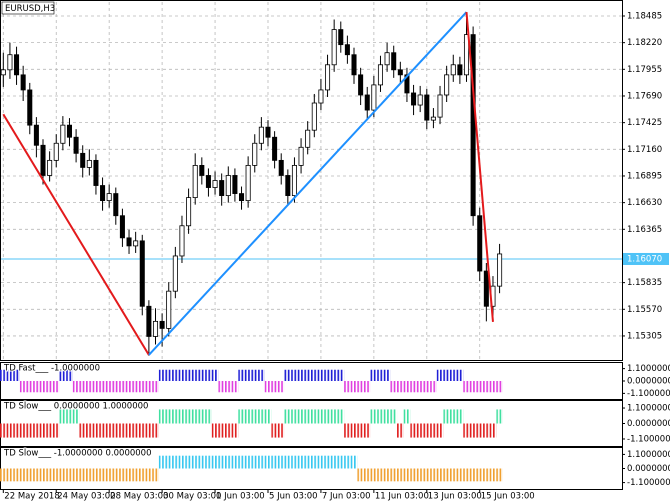  Describe the element at coordinates (293, 497) in the screenshot. I see `x-tick-label: 5 Jun 03:00` at that location.